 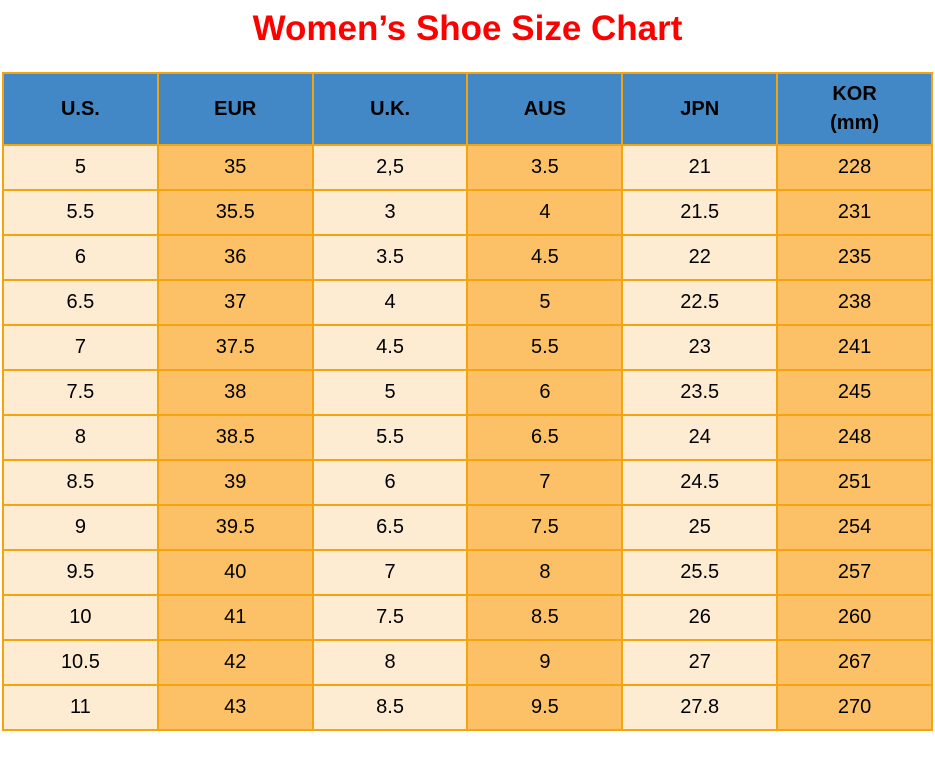 I want to click on table-cell: 27.8, so click(x=700, y=707).